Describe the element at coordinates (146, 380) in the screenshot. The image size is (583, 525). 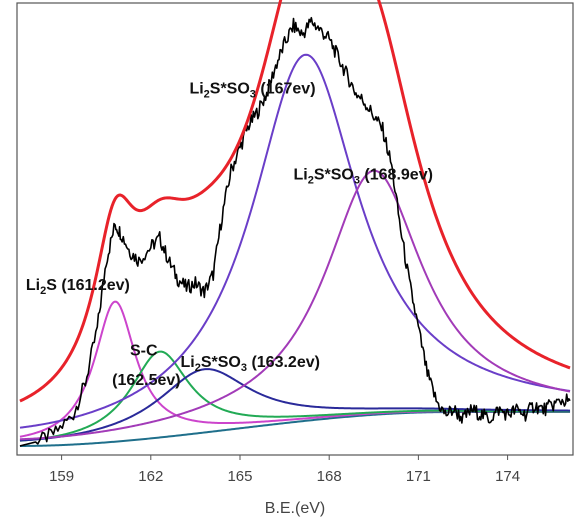
I see `ann-sc-ev: (162.5ev)` at that location.